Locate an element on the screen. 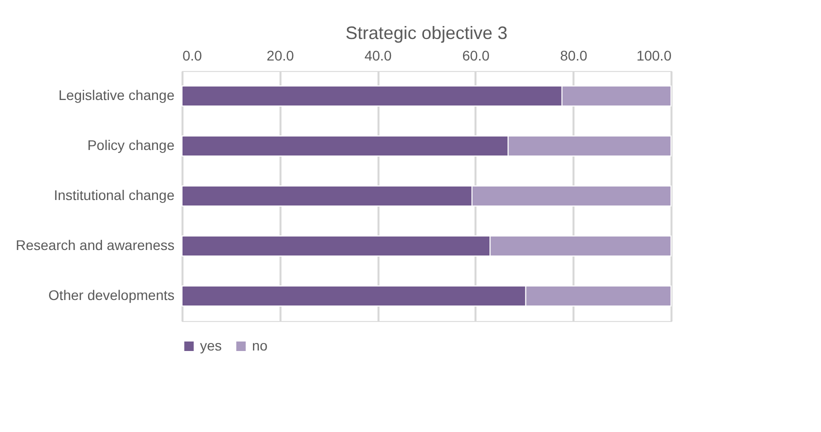  y-tick-label: Research and awareness is located at coordinates (95, 245).